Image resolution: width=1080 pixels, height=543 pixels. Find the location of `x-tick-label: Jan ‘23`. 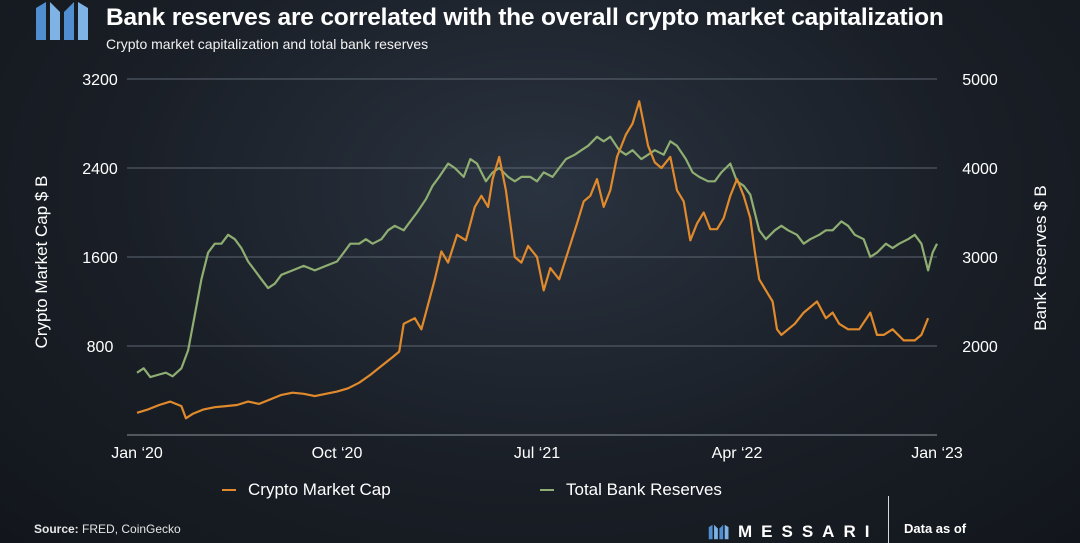

x-tick-label: Jan ‘23 is located at coordinates (937, 453).